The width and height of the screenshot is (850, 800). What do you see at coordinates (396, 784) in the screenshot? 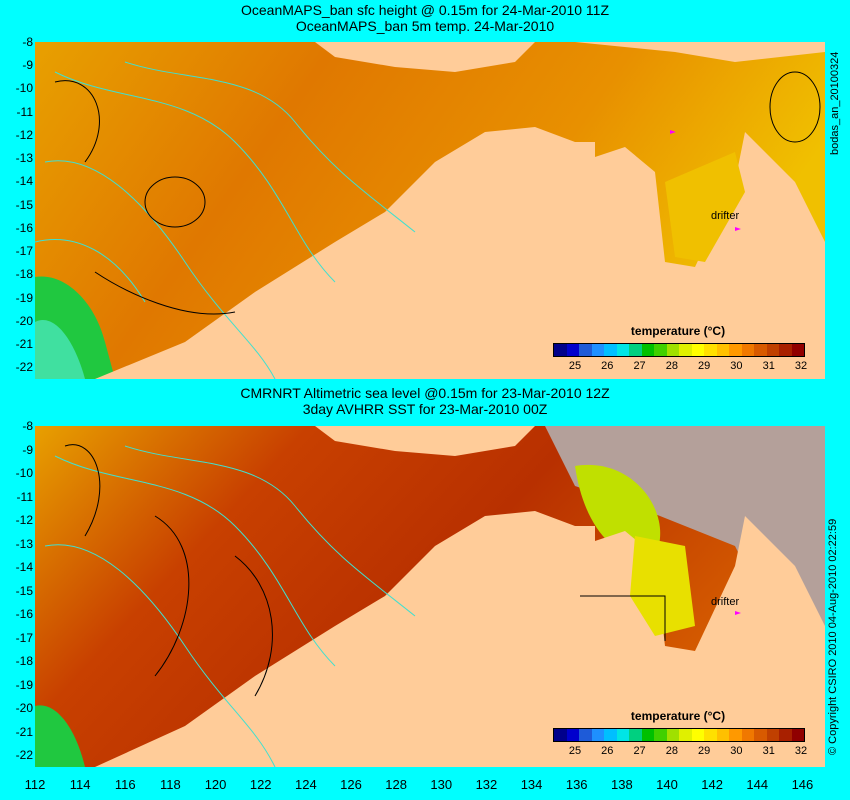
I see `x-tick-label: 128` at bounding box center [396, 784].